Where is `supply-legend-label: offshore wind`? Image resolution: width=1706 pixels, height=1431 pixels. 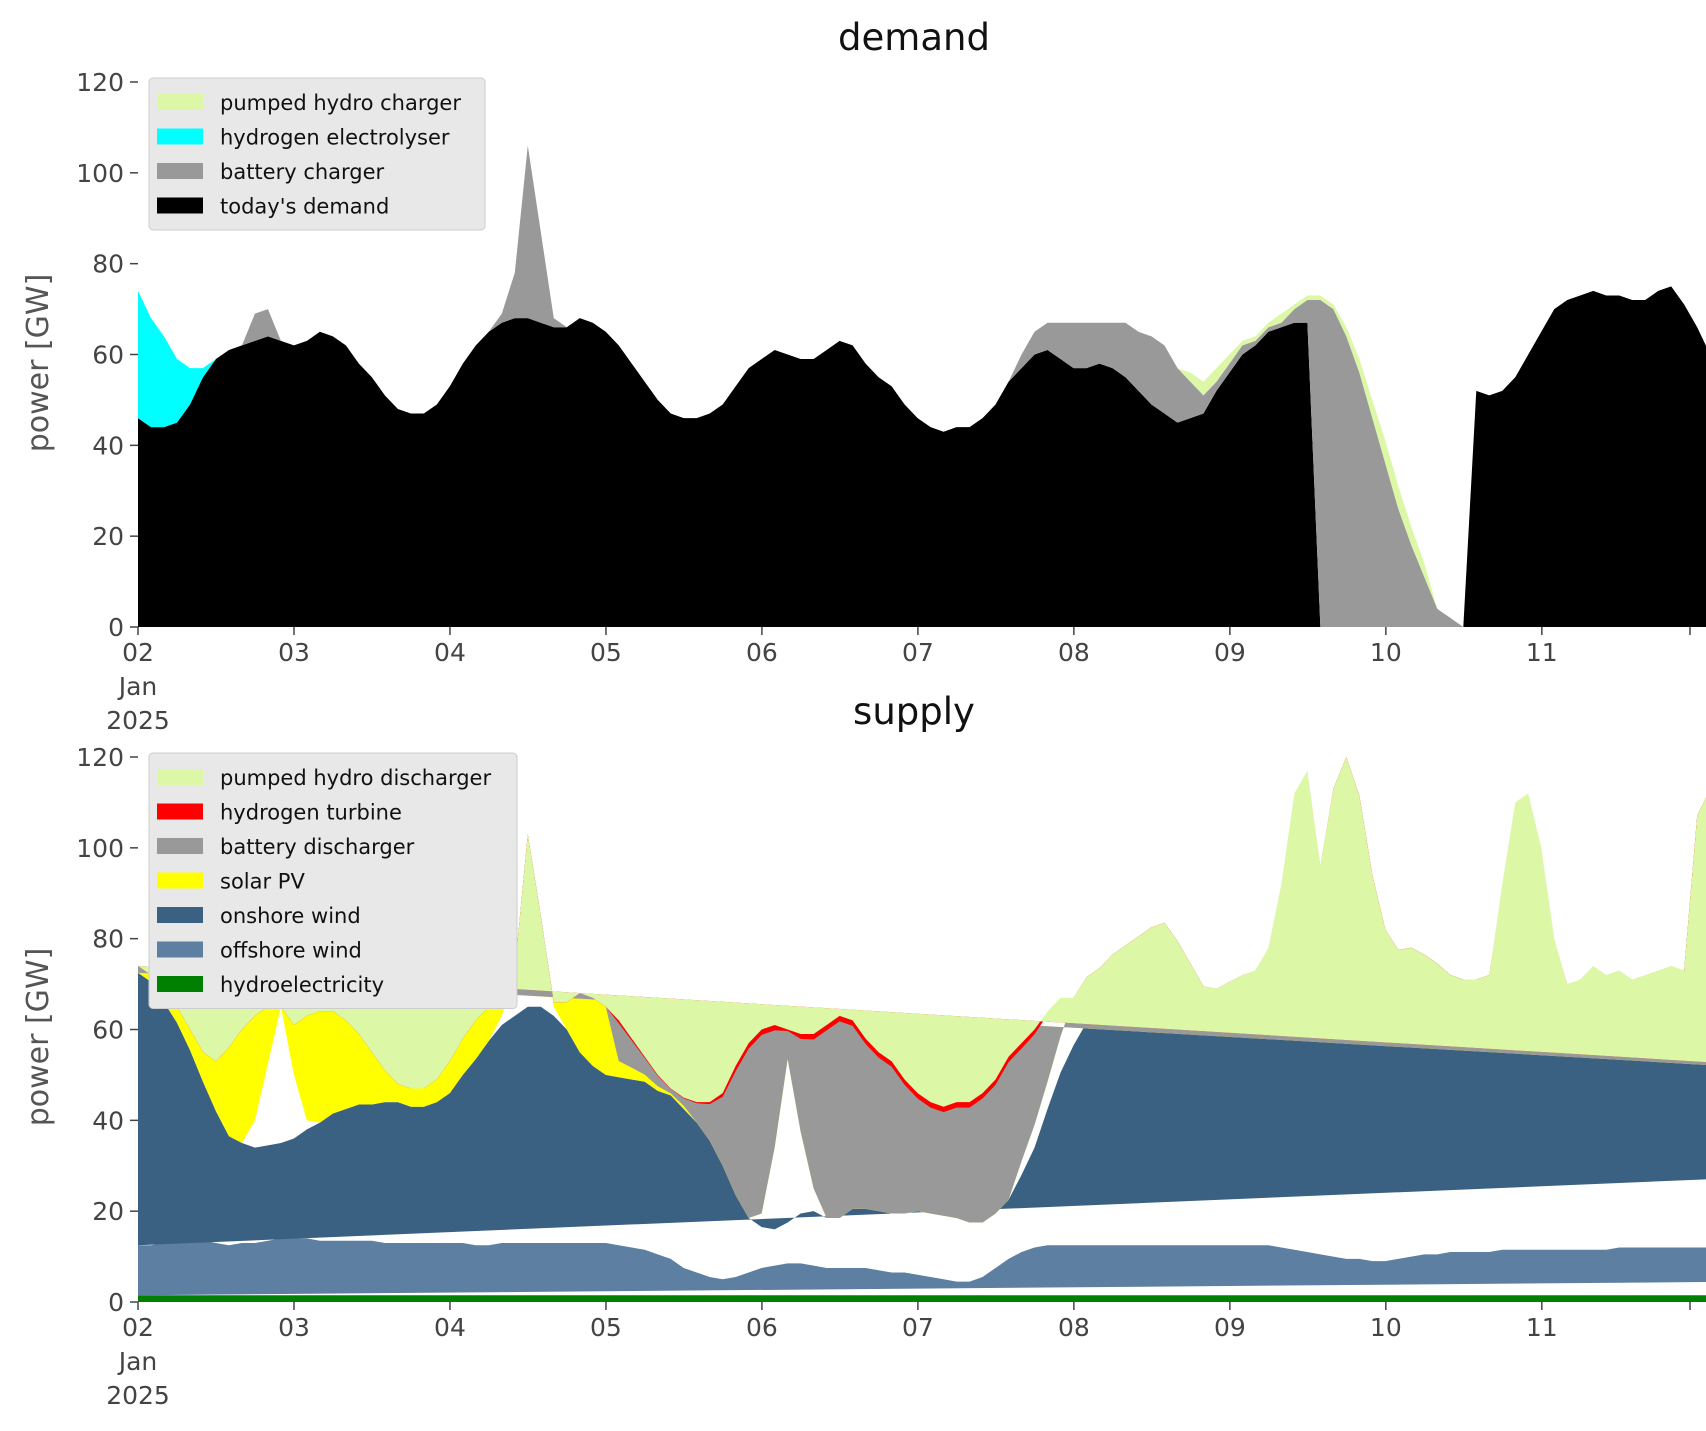 supply-legend-label: offshore wind is located at coordinates (291, 951).